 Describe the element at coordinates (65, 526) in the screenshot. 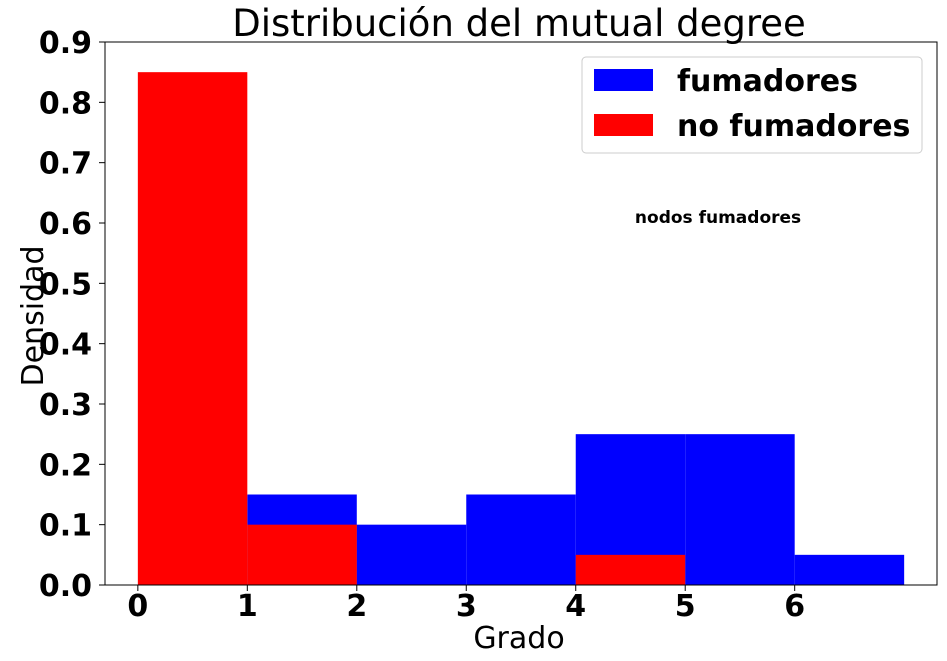

I see `y-tick-label: 0.1` at that location.